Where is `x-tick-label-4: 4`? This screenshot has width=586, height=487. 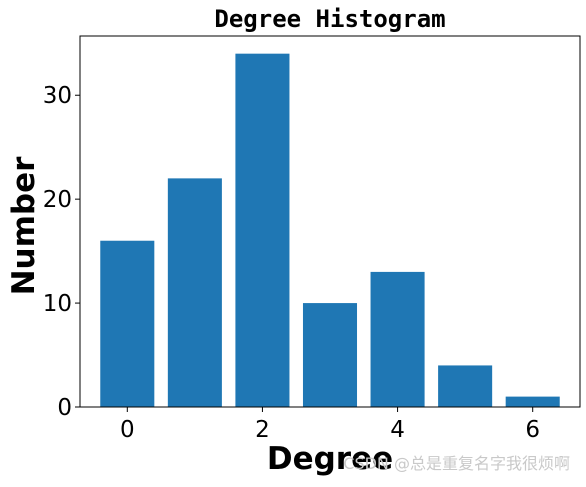
x-tick-label-4: 4 is located at coordinates (397, 430).